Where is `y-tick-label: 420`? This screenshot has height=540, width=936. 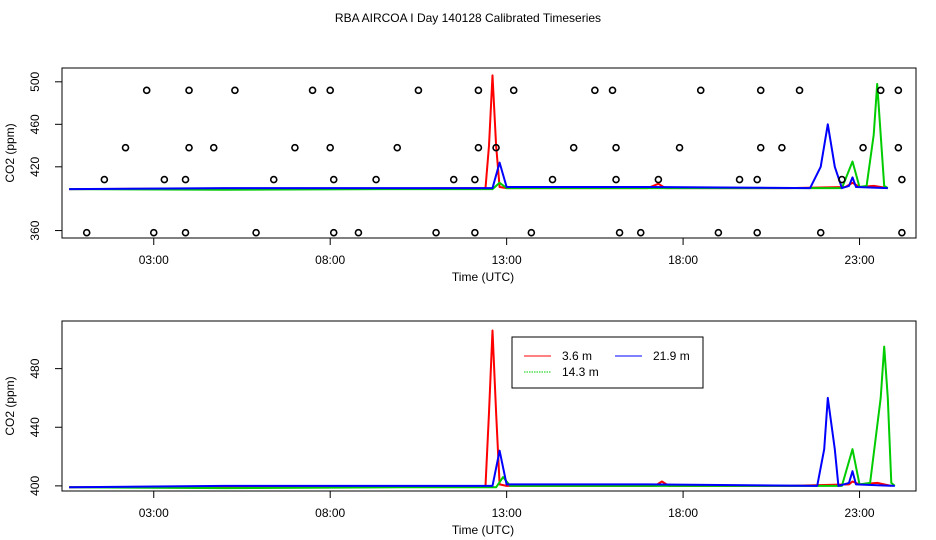
y-tick-label: 420 is located at coordinates (35, 166).